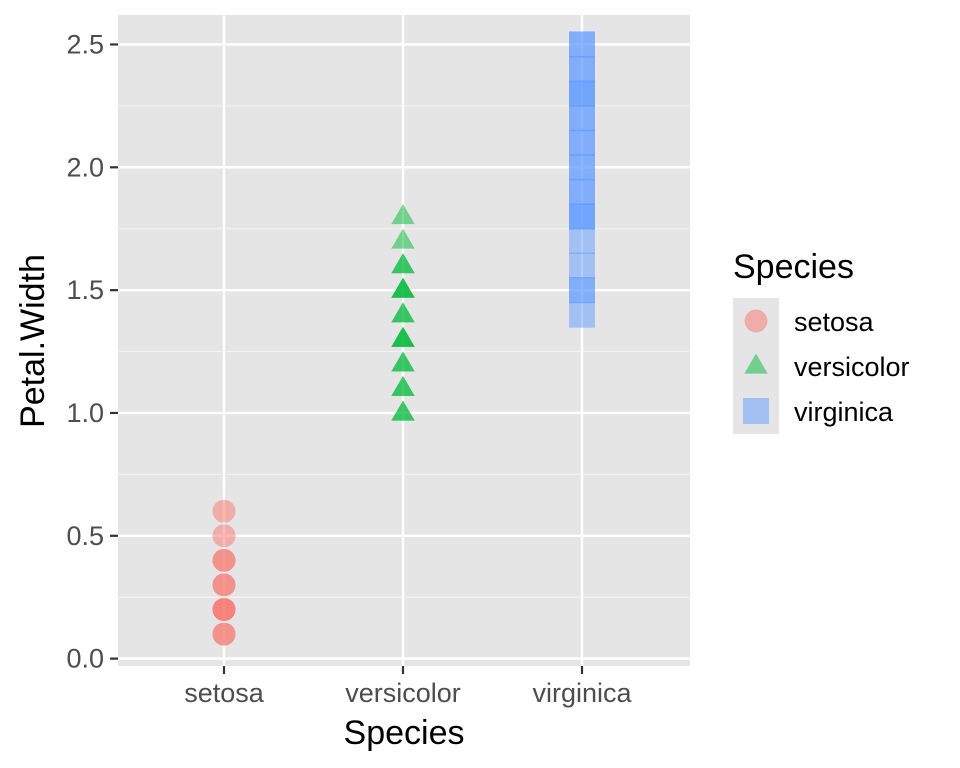 The image size is (960, 768). What do you see at coordinates (224, 693) in the screenshot?
I see `x-tick-label: setosa` at bounding box center [224, 693].